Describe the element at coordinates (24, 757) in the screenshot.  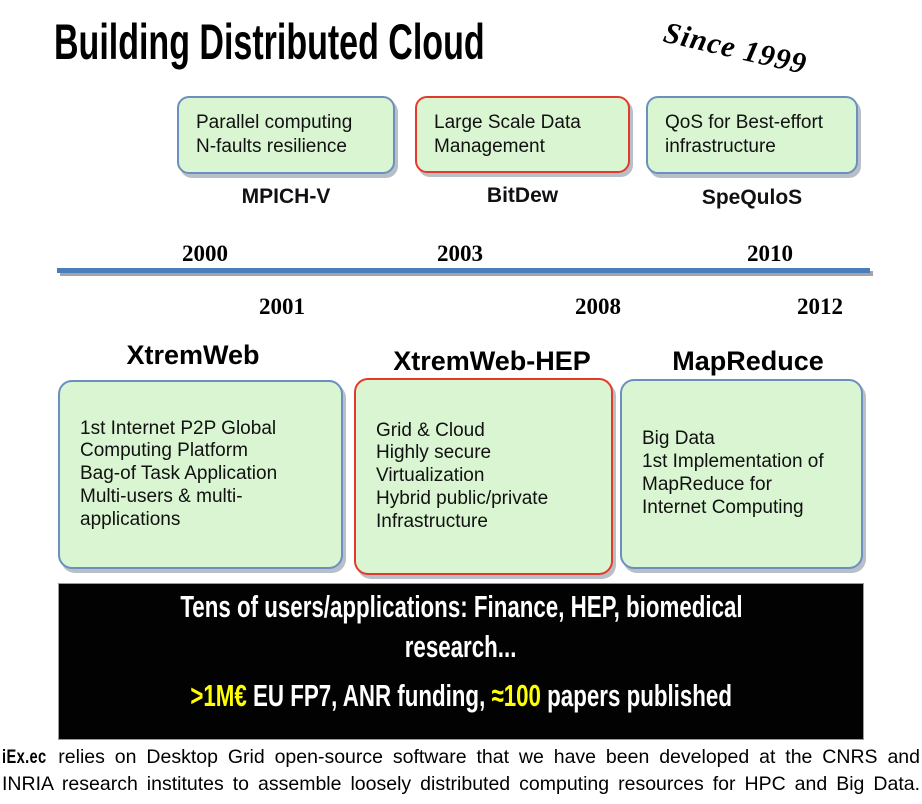
I see `iexec-brand: iEx.ec` at that location.